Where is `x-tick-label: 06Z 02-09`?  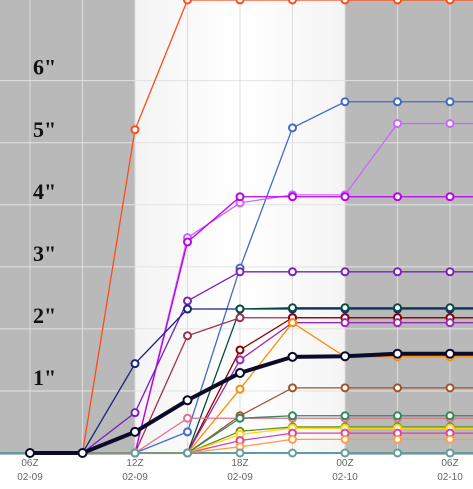
x-tick-label: 06Z 02-09 is located at coordinates (30, 470).